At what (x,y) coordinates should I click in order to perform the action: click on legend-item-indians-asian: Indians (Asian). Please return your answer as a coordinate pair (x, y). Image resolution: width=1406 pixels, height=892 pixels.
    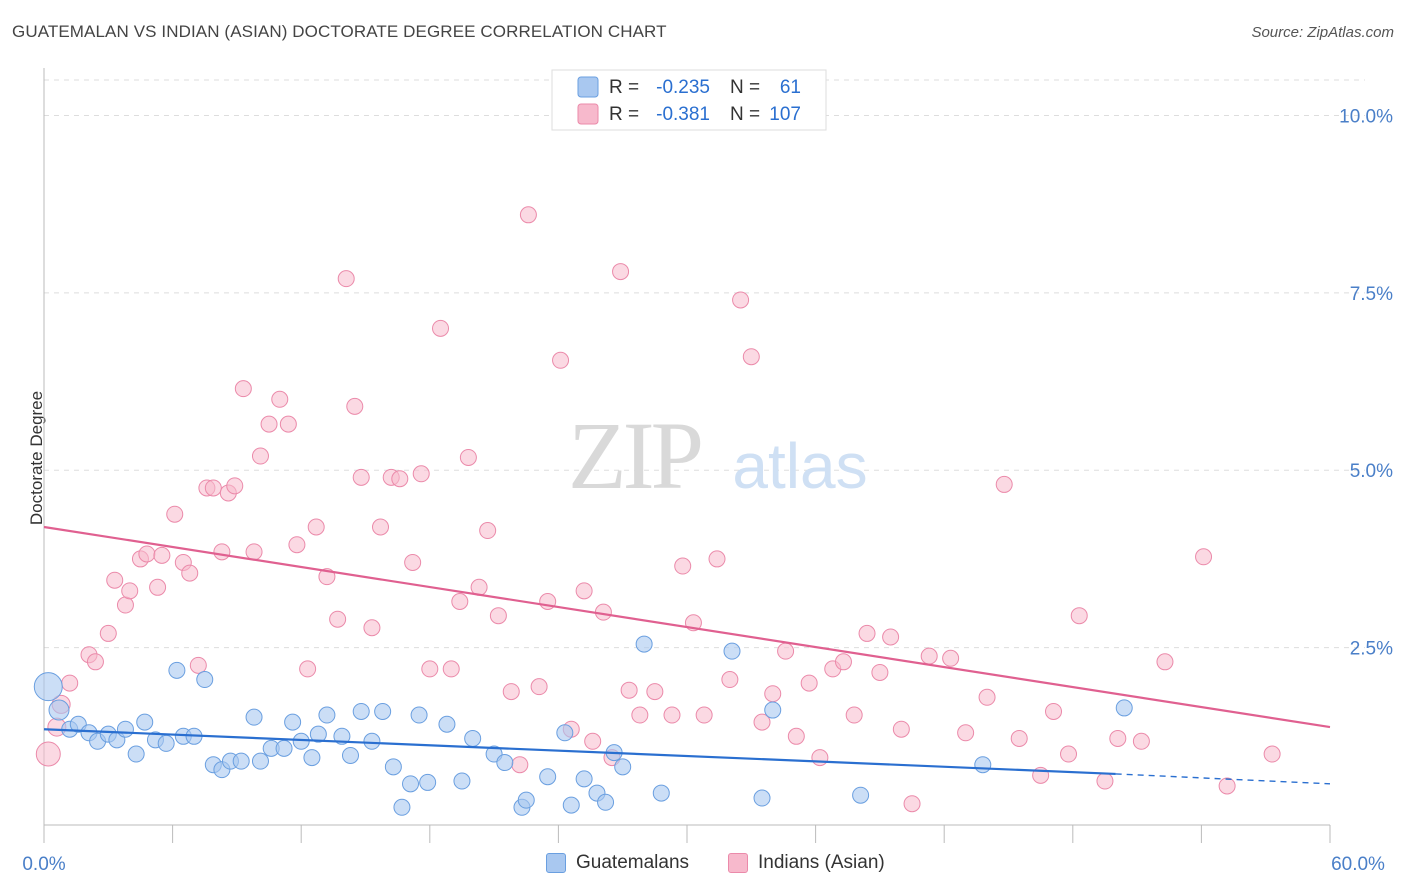
    Looking at the image, I should click on (806, 863).